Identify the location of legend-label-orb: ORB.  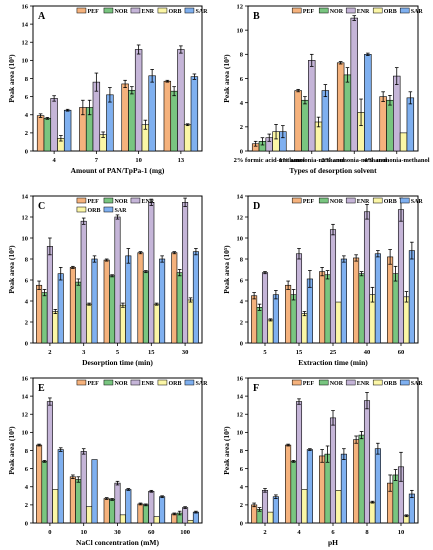
(174, 12).